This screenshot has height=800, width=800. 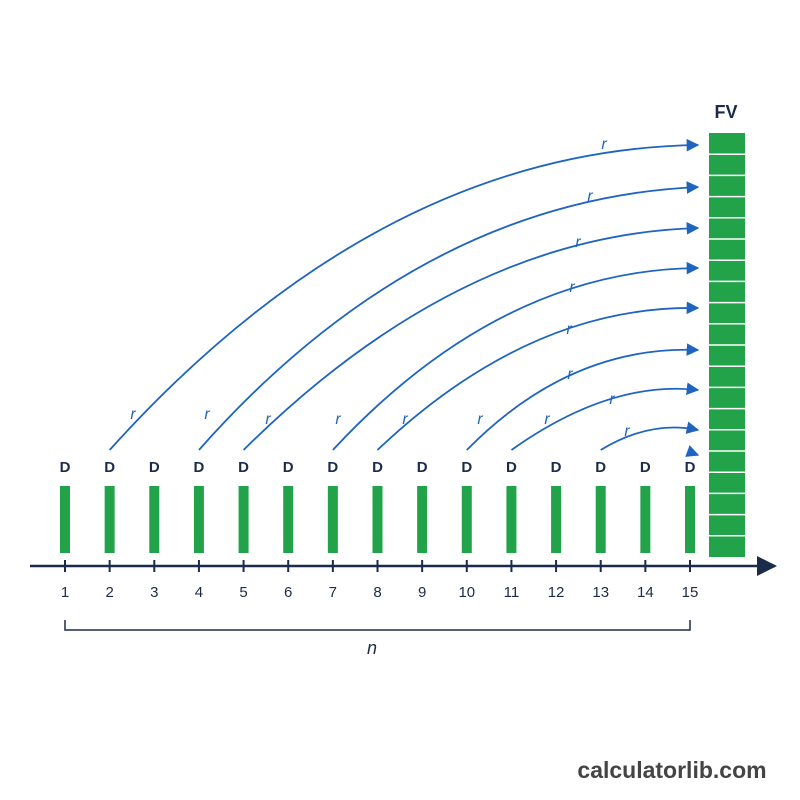 What do you see at coordinates (243, 592) in the screenshot?
I see `period-label: 5` at bounding box center [243, 592].